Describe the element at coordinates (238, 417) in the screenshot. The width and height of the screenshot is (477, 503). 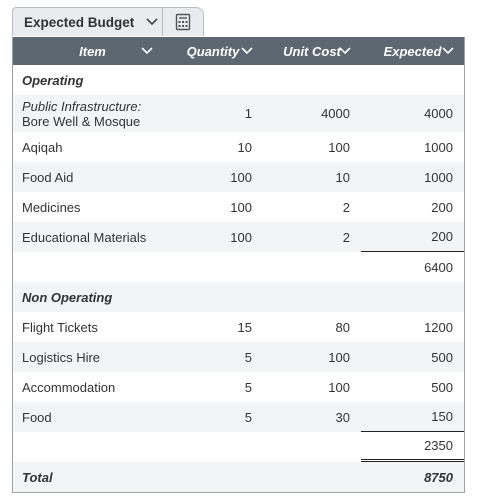
I see `item-row: Food 5 30 150` at that location.